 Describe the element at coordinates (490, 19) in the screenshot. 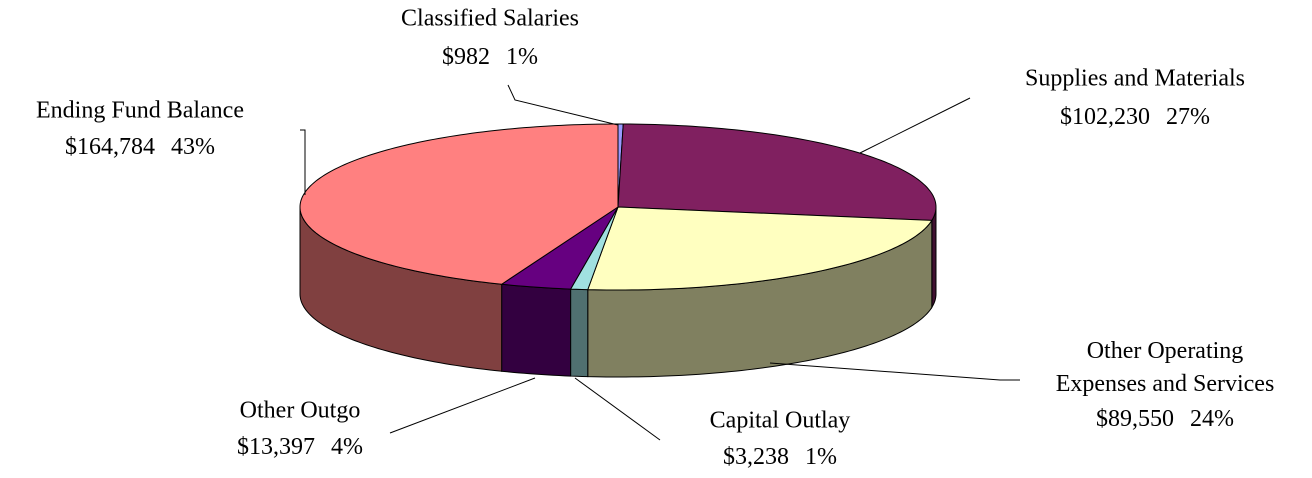

I see `slice-label: Classified Salaries` at that location.